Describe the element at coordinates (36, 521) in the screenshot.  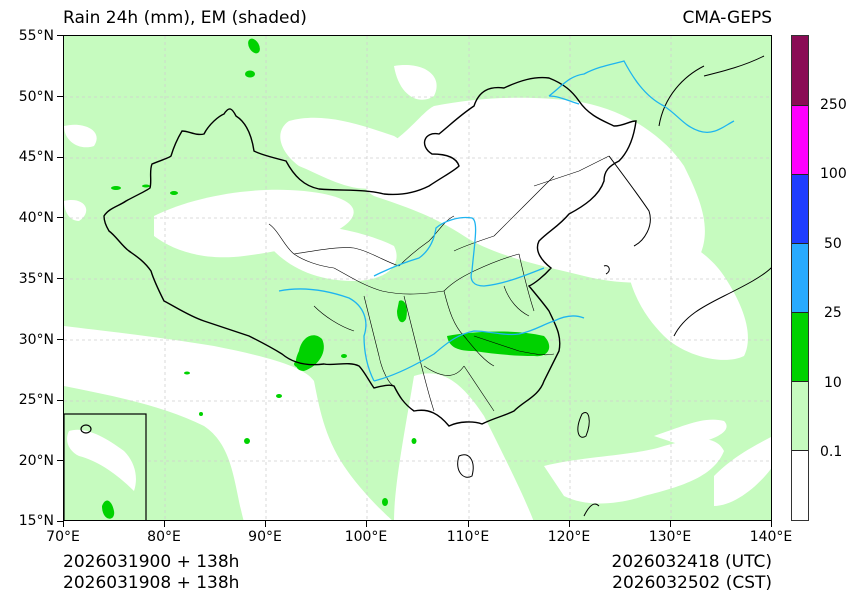
I see `y-tick-label: 15°N` at that location.